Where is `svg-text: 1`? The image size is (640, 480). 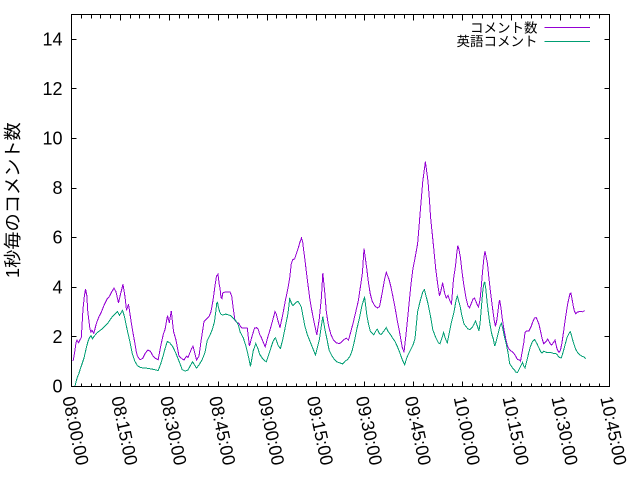 svg-text: 1 is located at coordinates (13, 273).